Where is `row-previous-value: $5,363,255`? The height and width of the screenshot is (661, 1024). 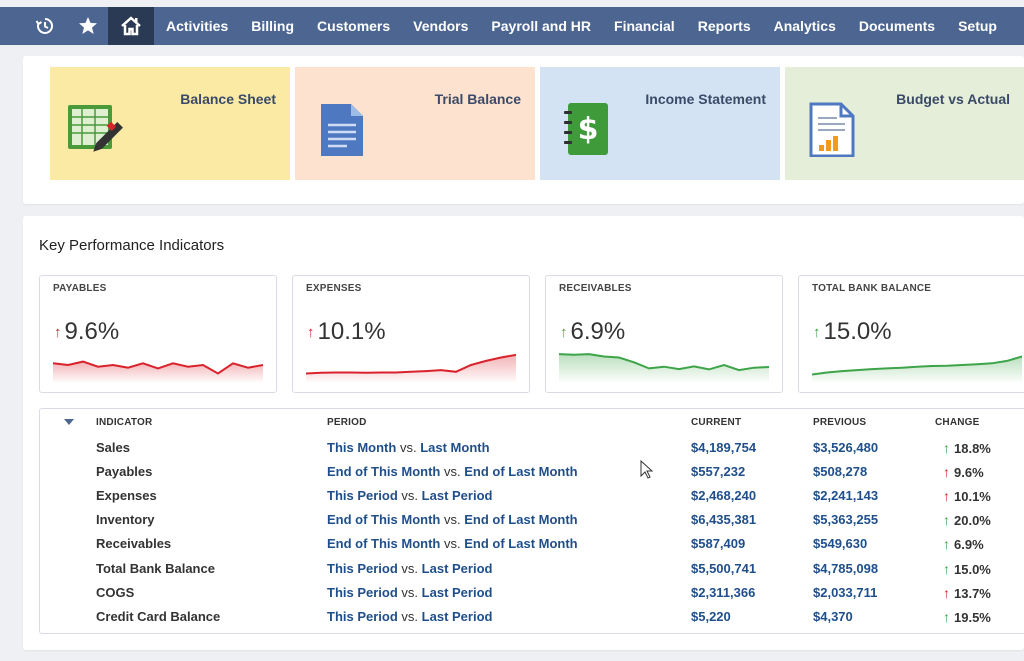 row-previous-value: $5,363,255 is located at coordinates (846, 520).